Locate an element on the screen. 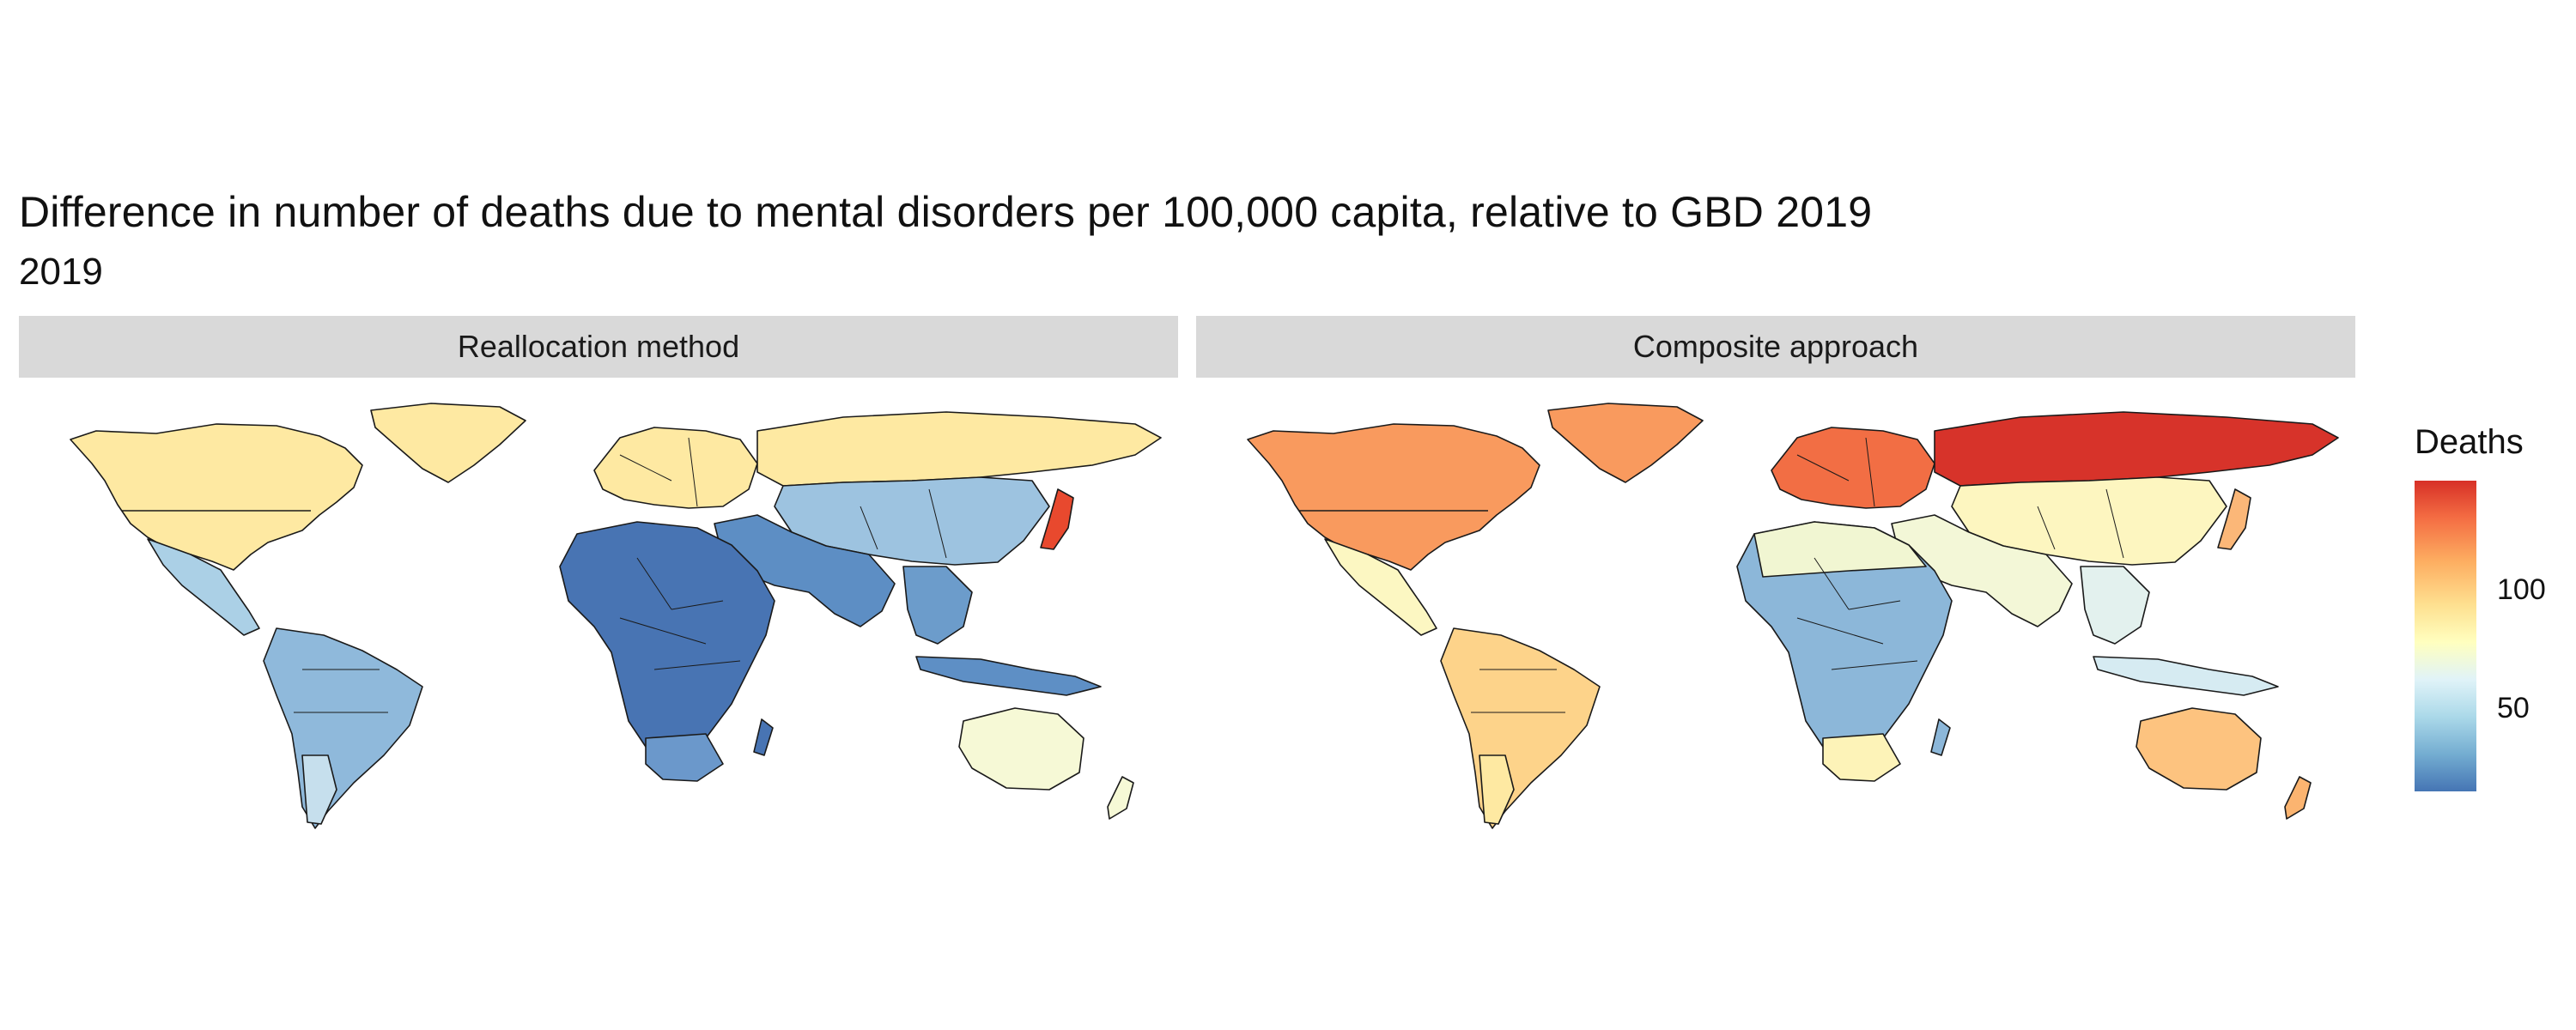 This screenshot has height=1030, width=2576. region-north-africa is located at coordinates (1840, 549).